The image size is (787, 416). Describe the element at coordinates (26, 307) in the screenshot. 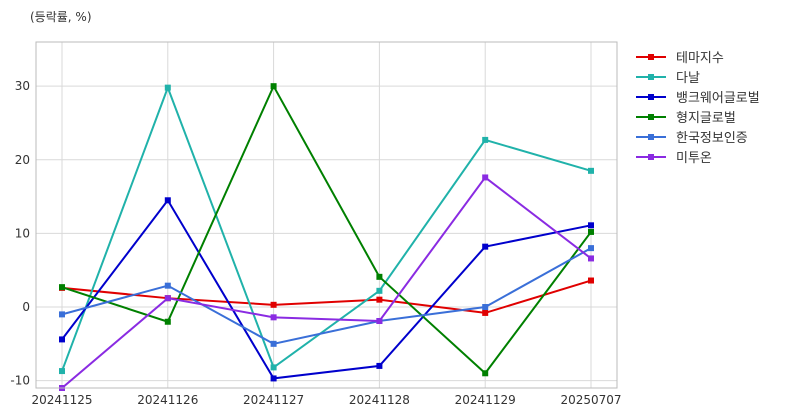

I see `y-tick-label: 0` at that location.